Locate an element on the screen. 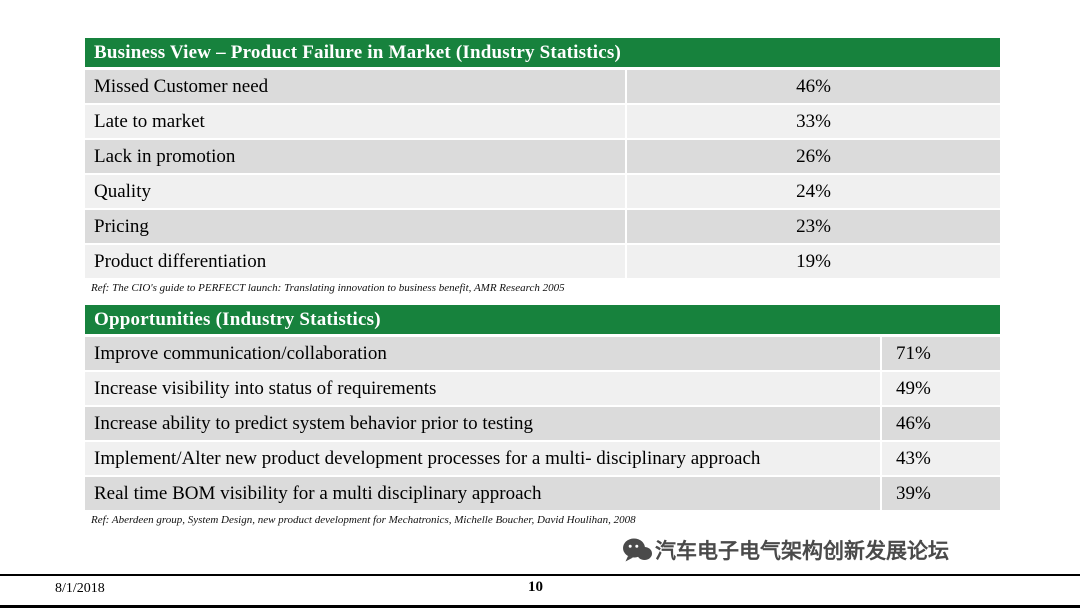  row-label: Quality is located at coordinates (355, 191).